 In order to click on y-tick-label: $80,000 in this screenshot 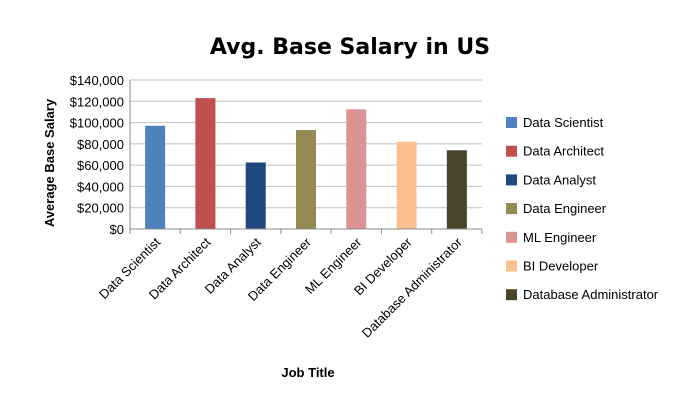, I will do `click(100, 144)`.